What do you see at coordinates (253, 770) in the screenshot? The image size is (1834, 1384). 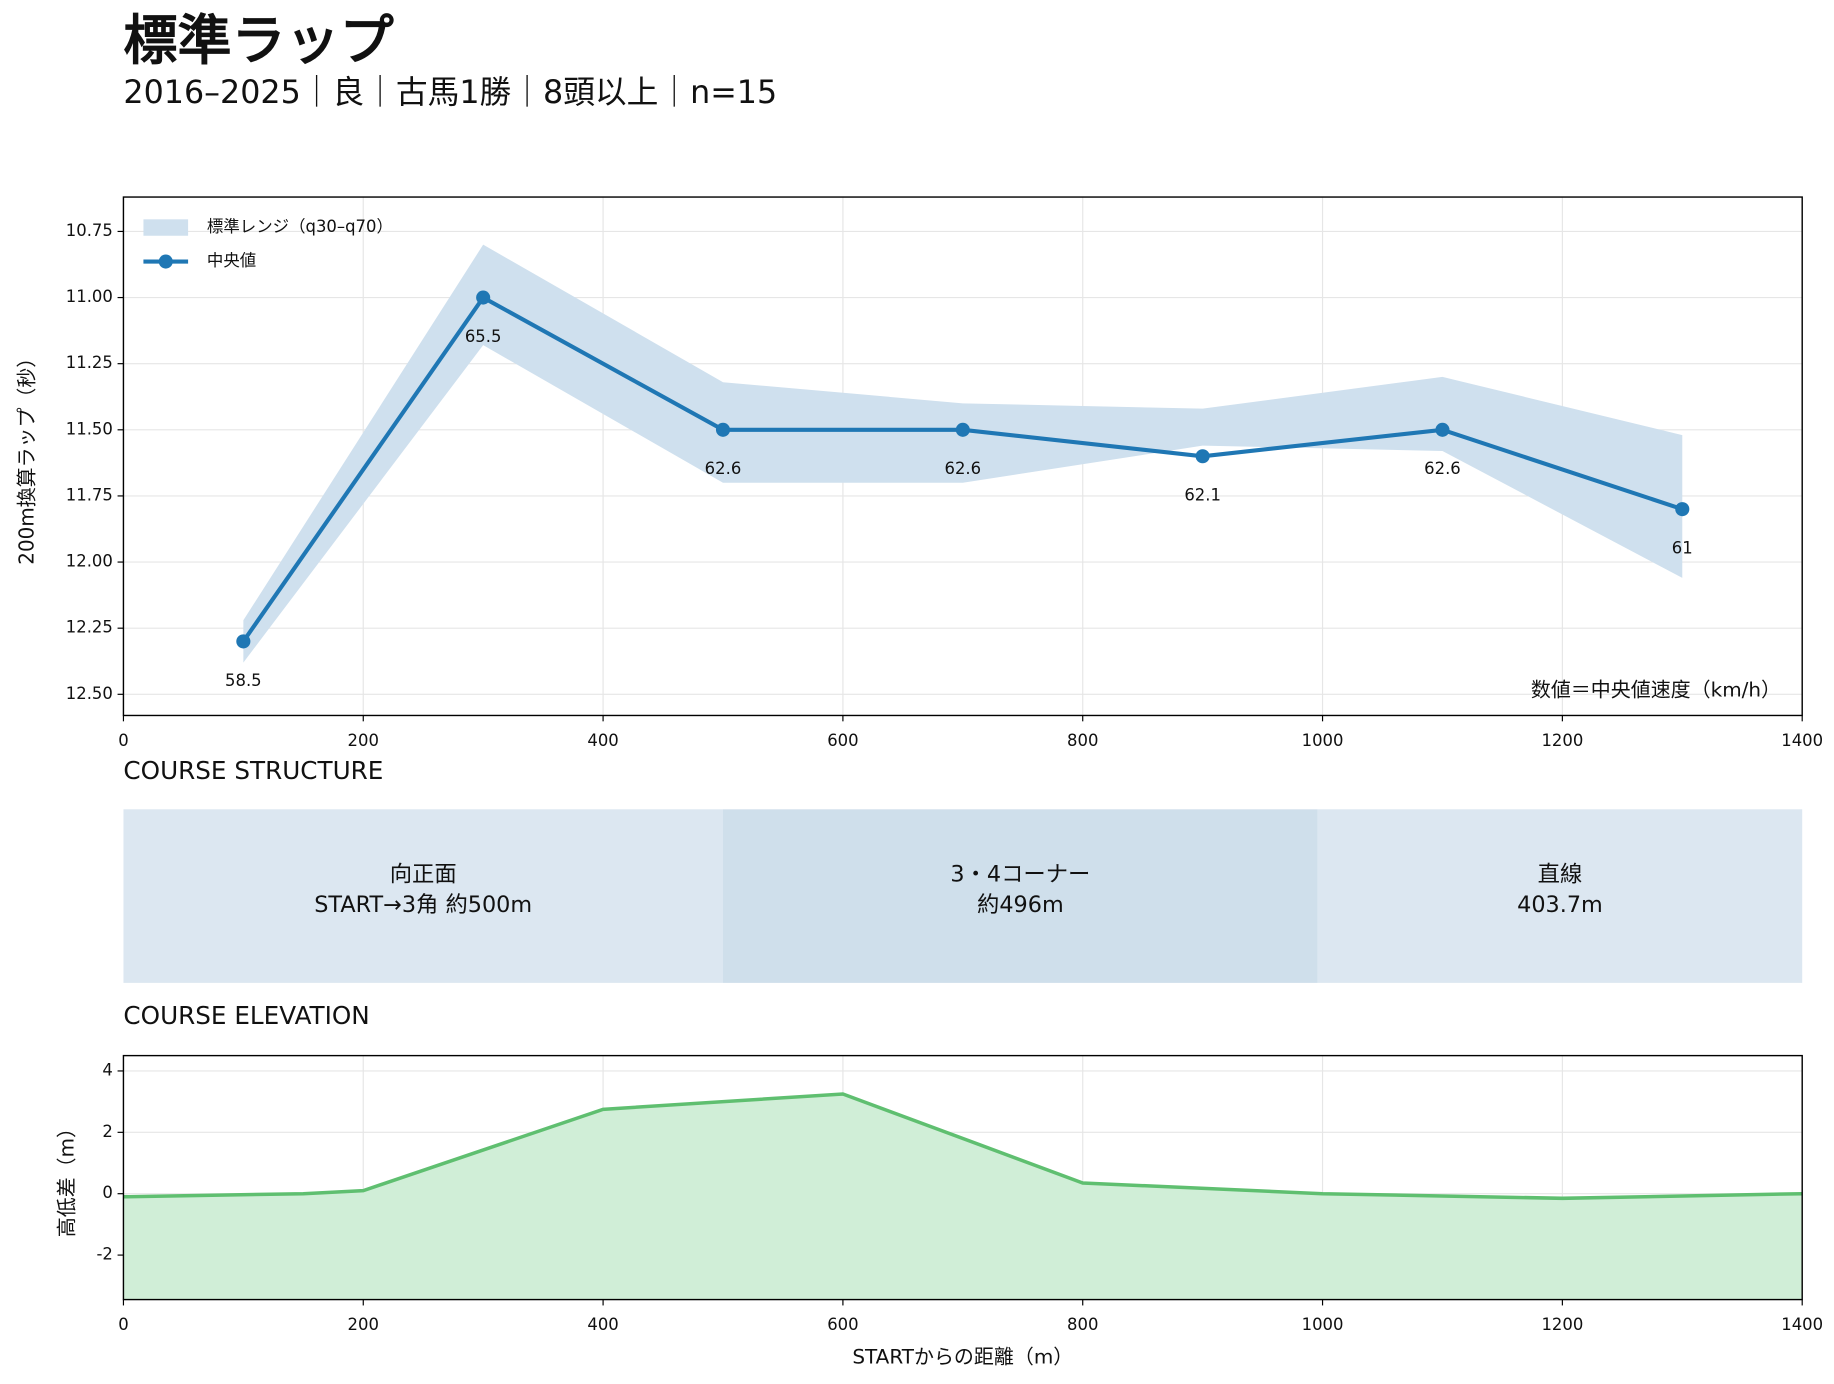 I see `section-title: COURSE STRUCTURE` at bounding box center [253, 770].